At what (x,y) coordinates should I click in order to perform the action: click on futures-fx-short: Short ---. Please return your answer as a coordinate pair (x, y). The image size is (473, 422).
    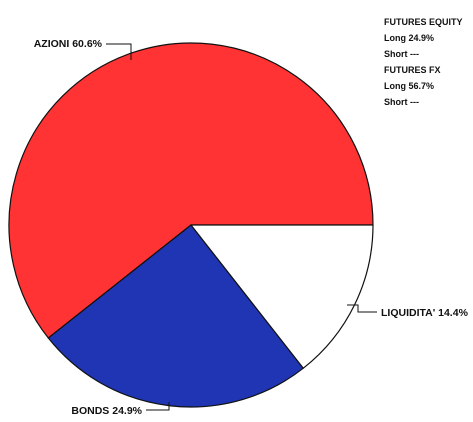
    Looking at the image, I should click on (401, 102).